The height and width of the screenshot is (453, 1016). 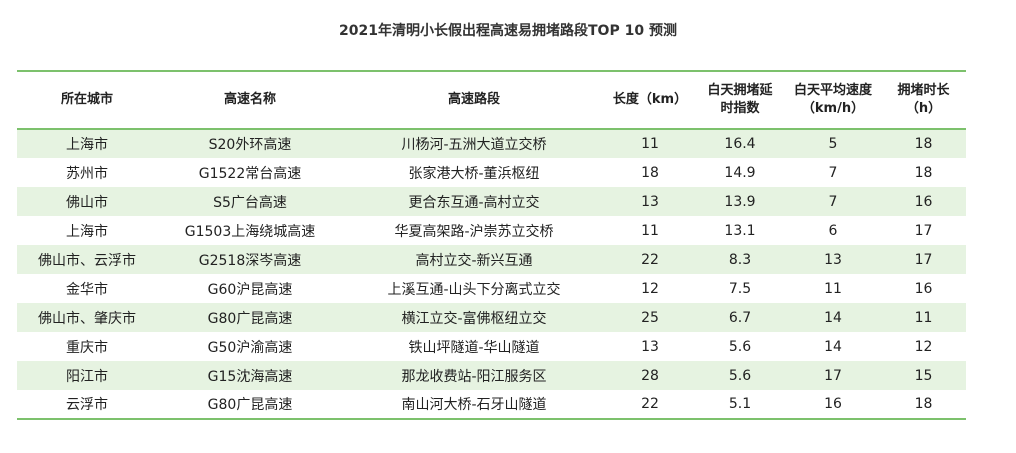 What do you see at coordinates (87, 100) in the screenshot?
I see `header-city: 所在城市` at bounding box center [87, 100].